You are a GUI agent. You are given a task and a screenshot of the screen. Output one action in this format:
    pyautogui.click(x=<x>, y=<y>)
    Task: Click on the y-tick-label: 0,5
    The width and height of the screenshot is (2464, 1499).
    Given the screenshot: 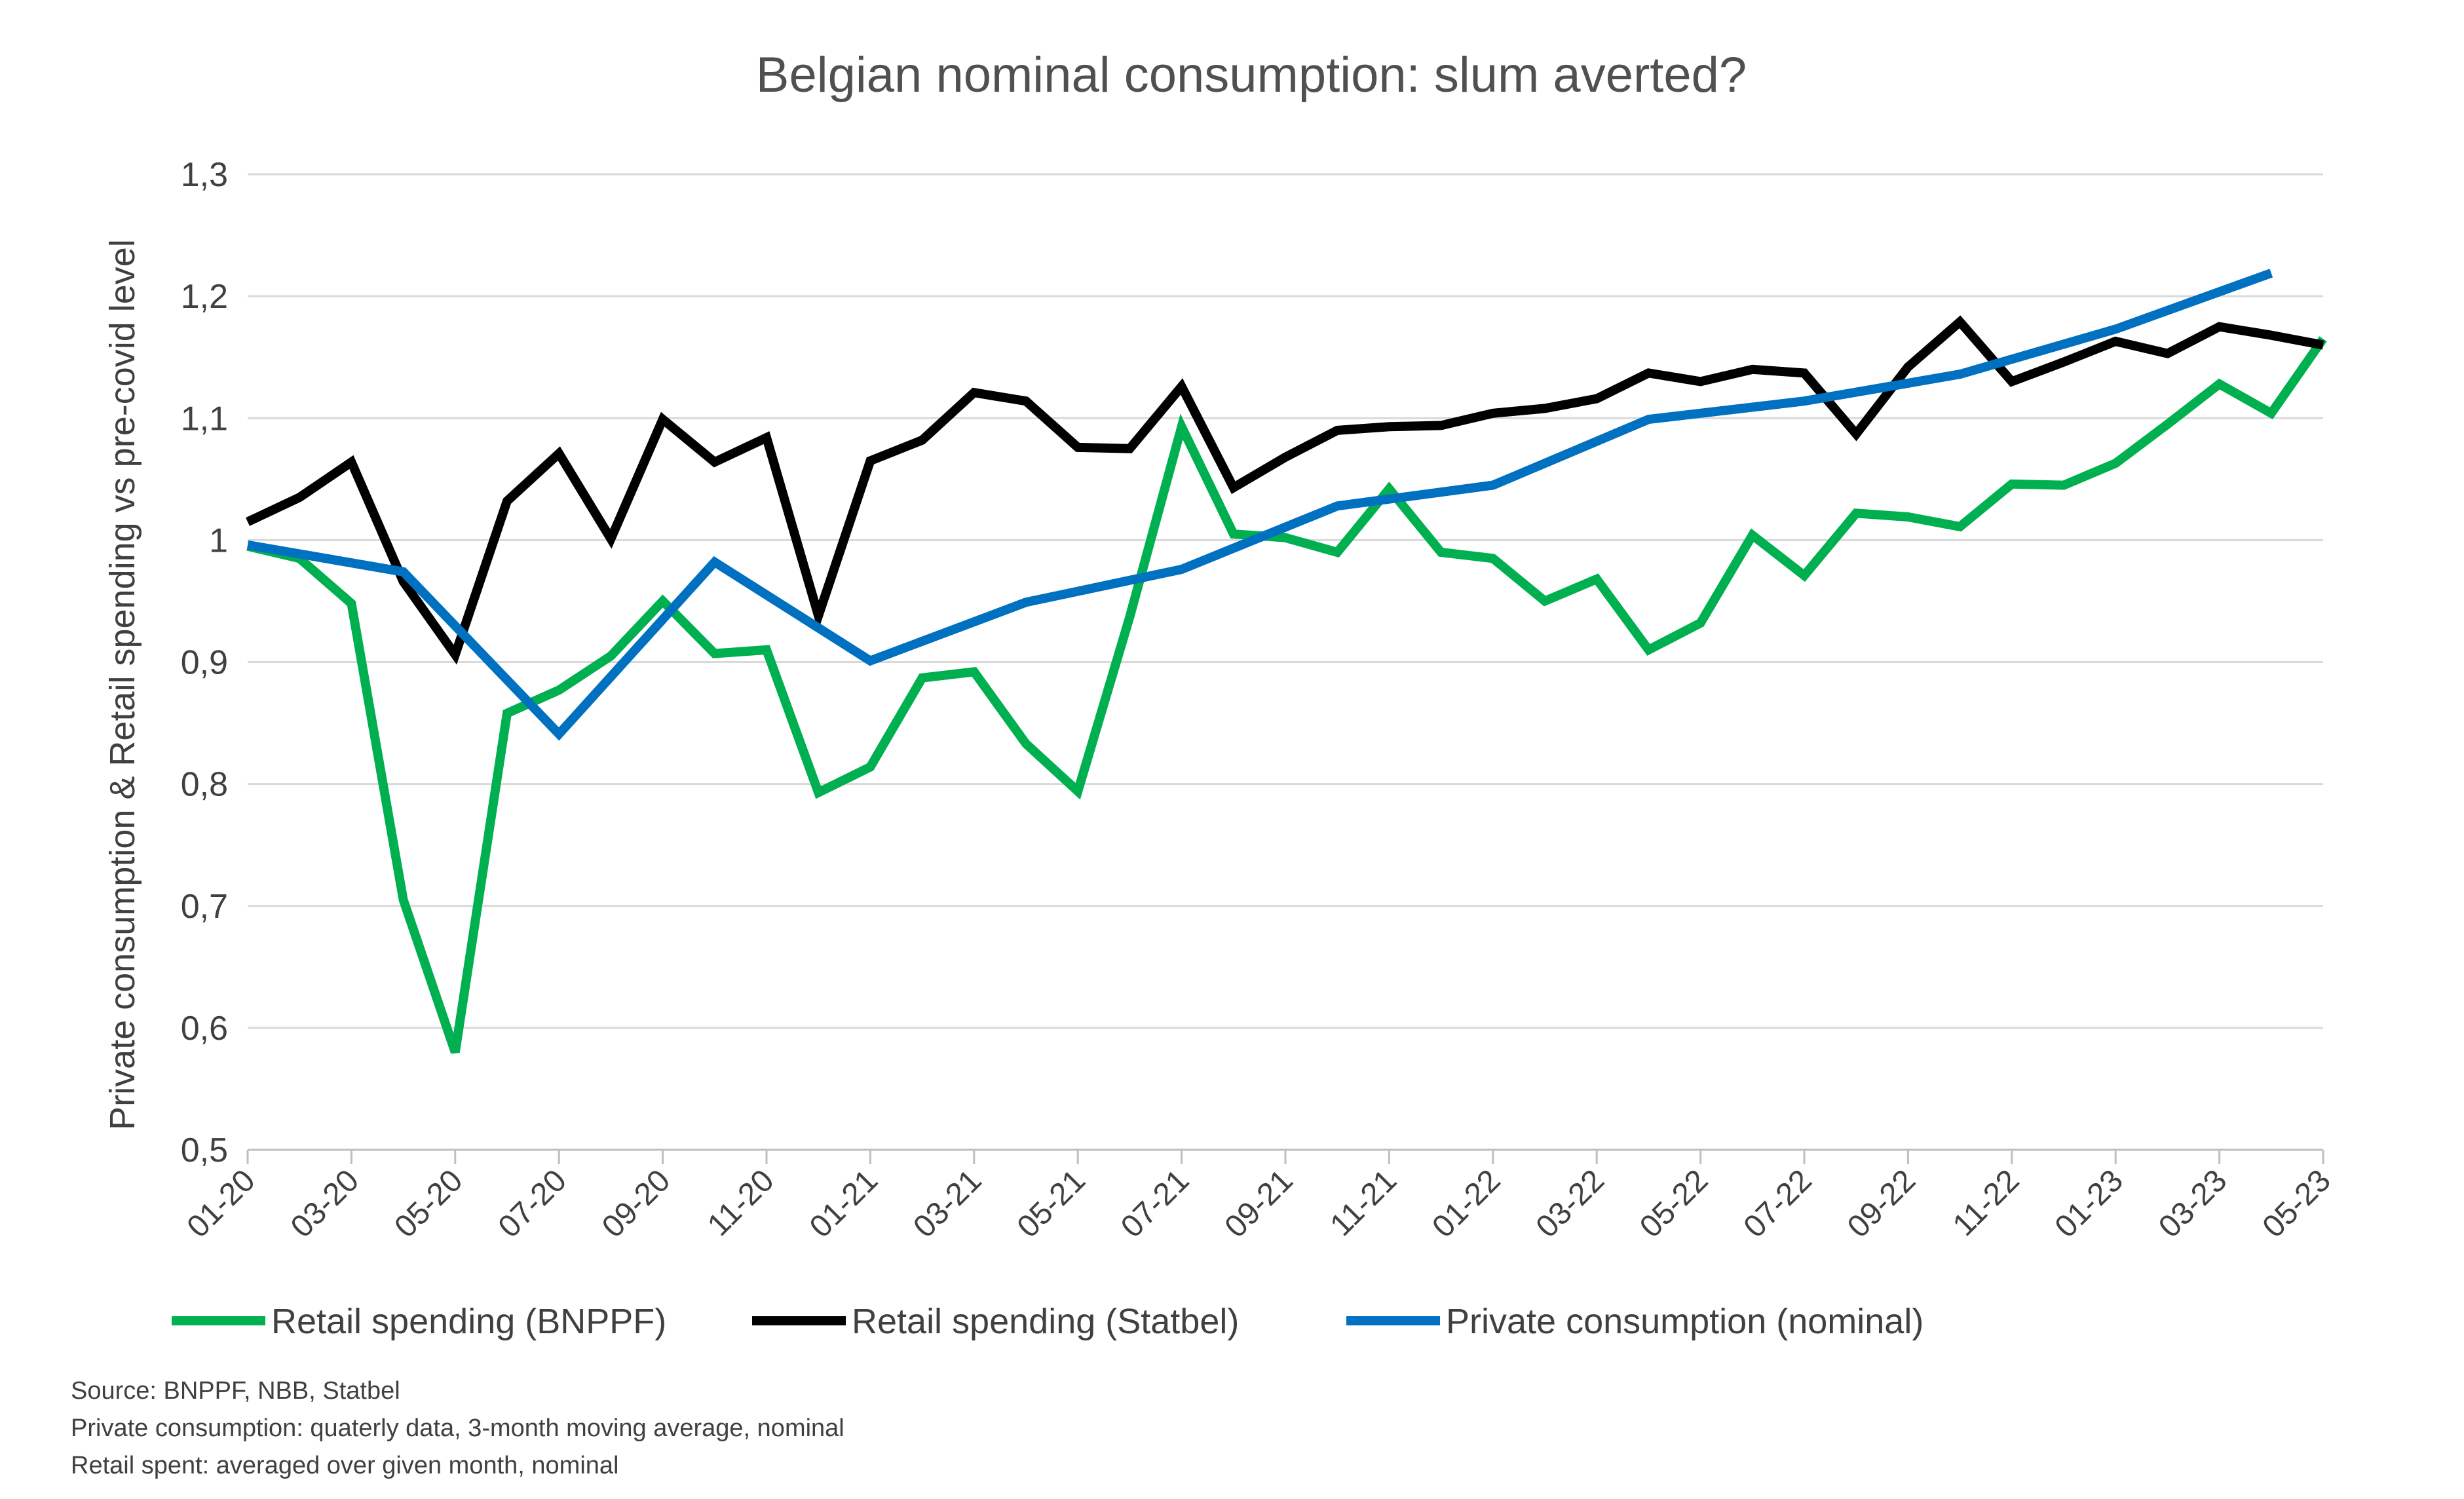 What is the action you would take?
    pyautogui.click(x=204, y=1150)
    